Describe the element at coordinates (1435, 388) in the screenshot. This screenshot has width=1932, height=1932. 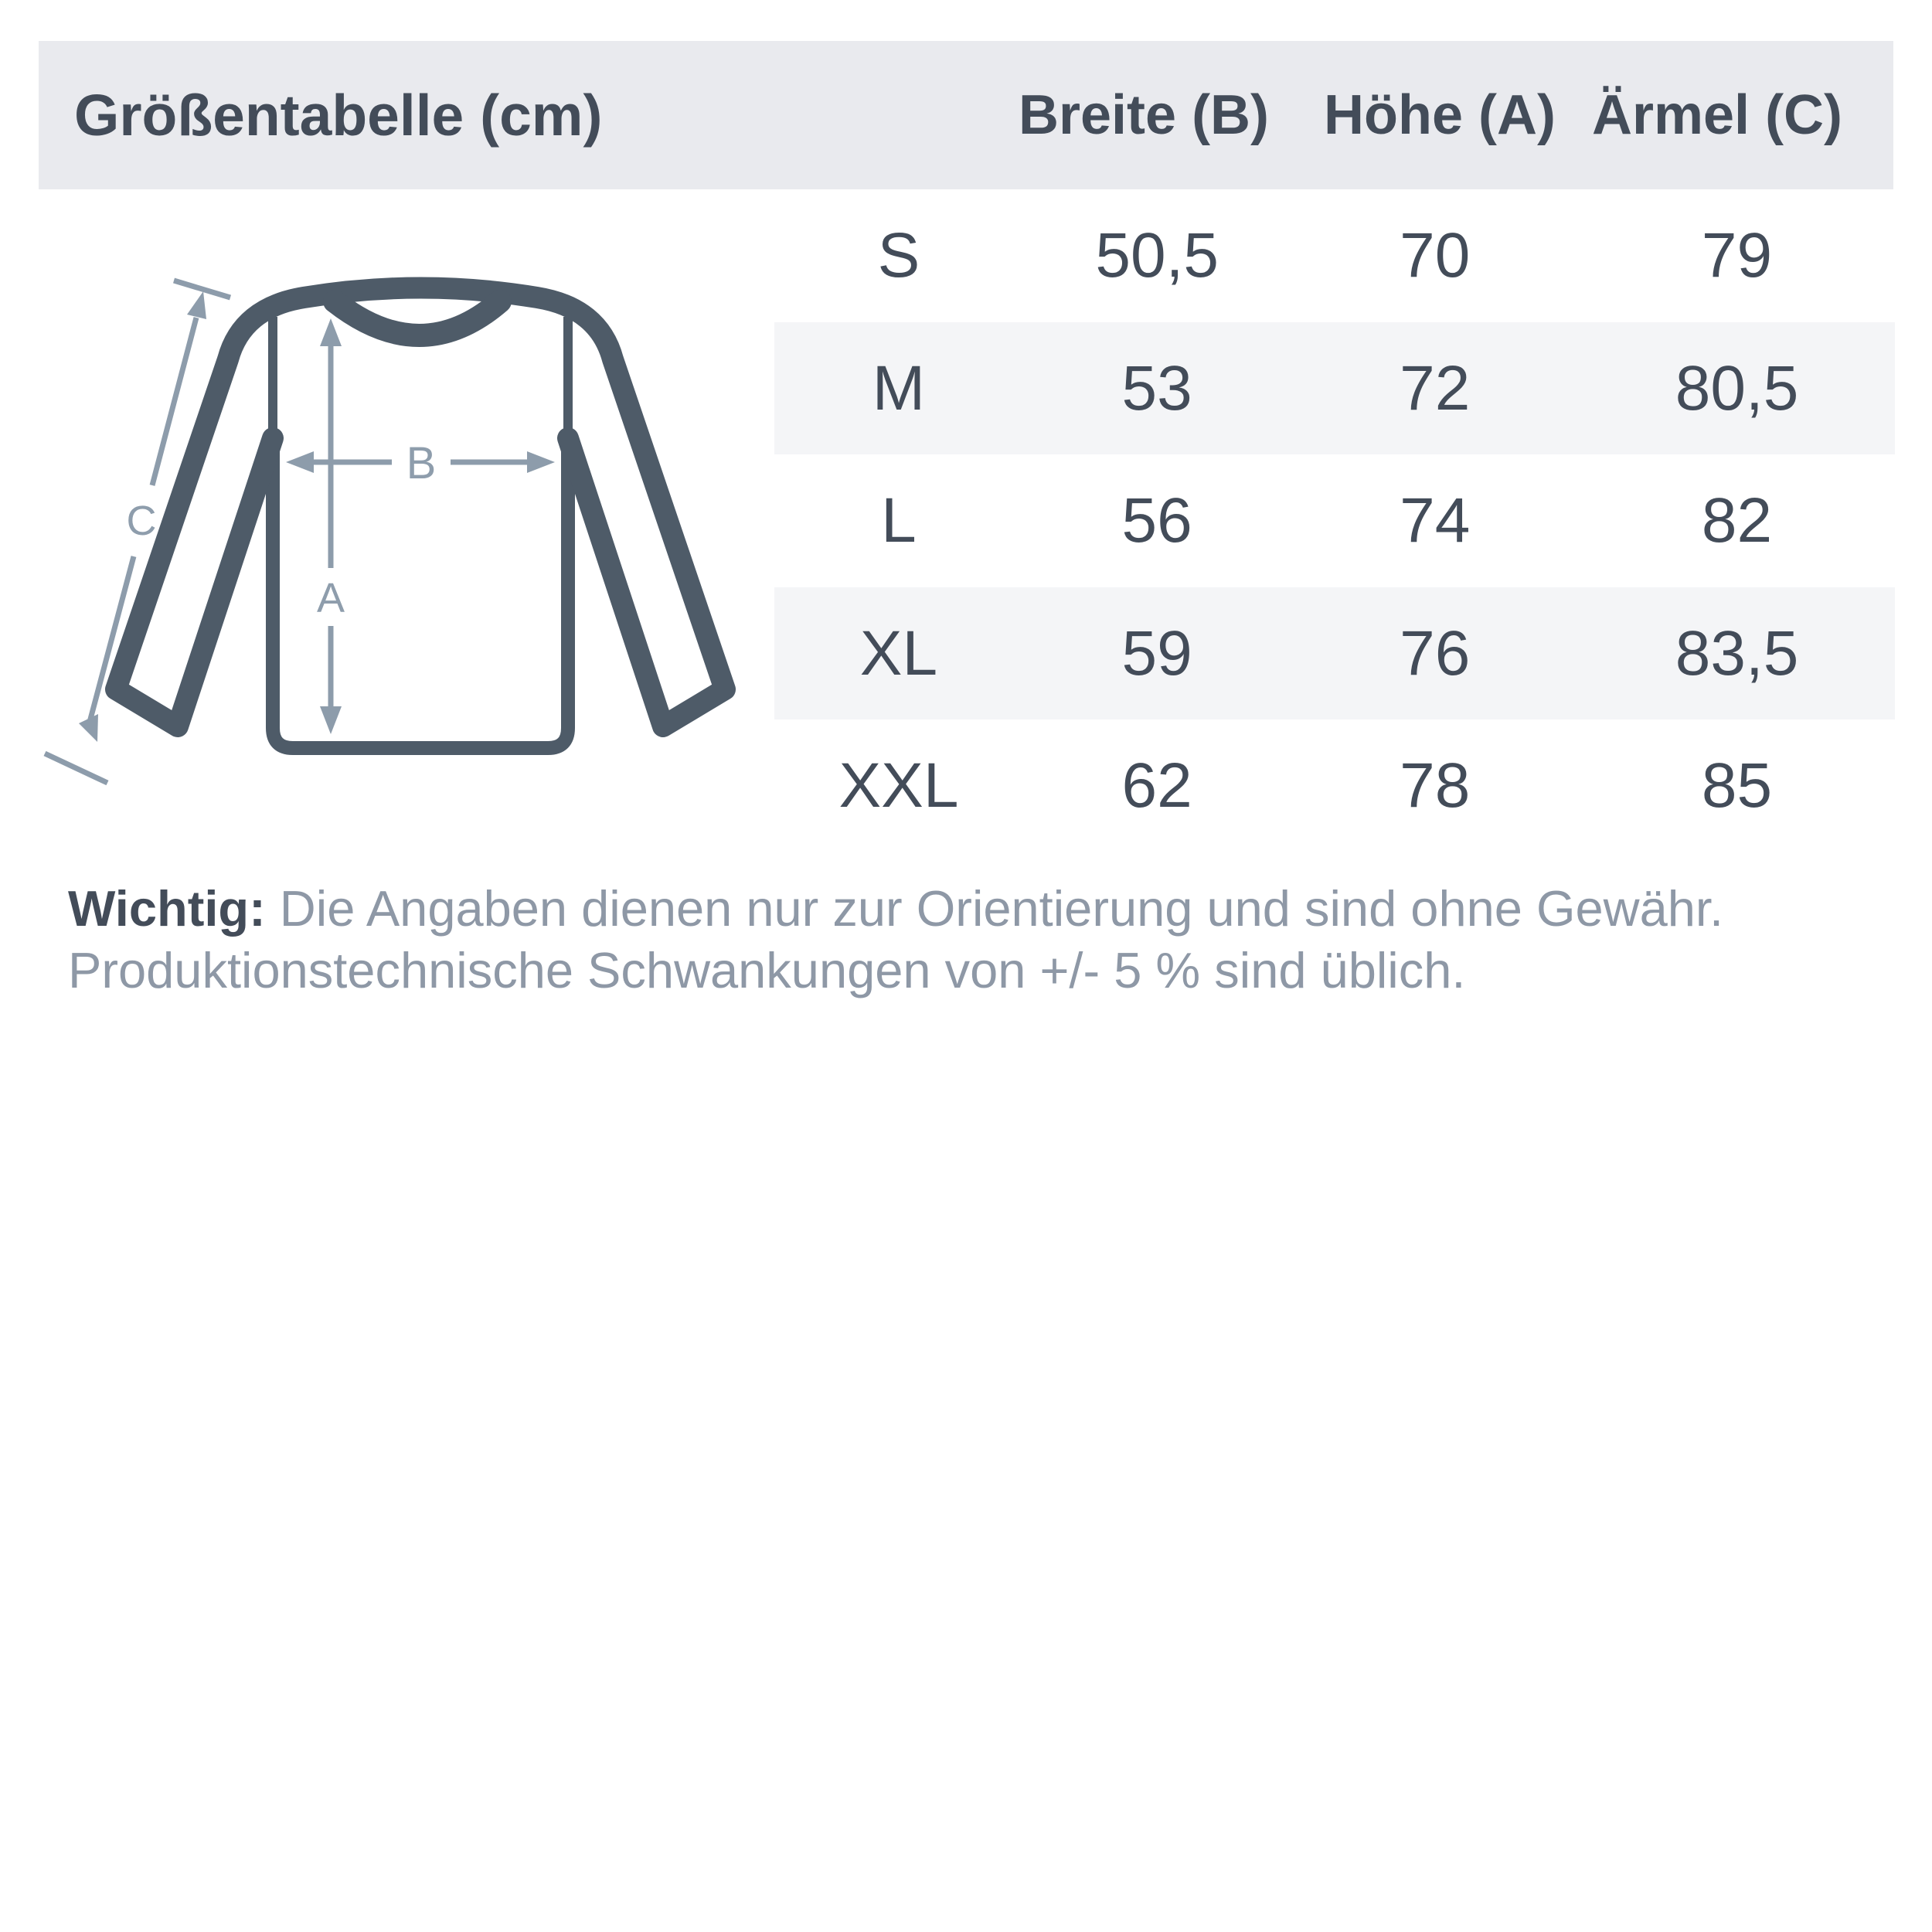
I see `hoehe-value: 72` at that location.